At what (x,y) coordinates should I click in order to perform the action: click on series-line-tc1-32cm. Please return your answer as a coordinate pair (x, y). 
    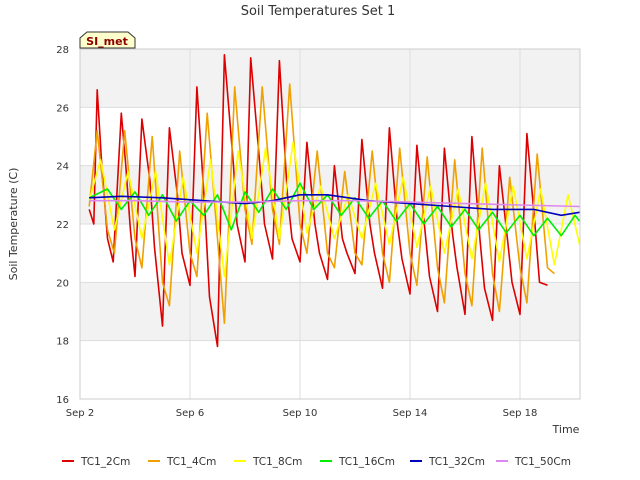
    Looking at the image, I should click on (334, 205).